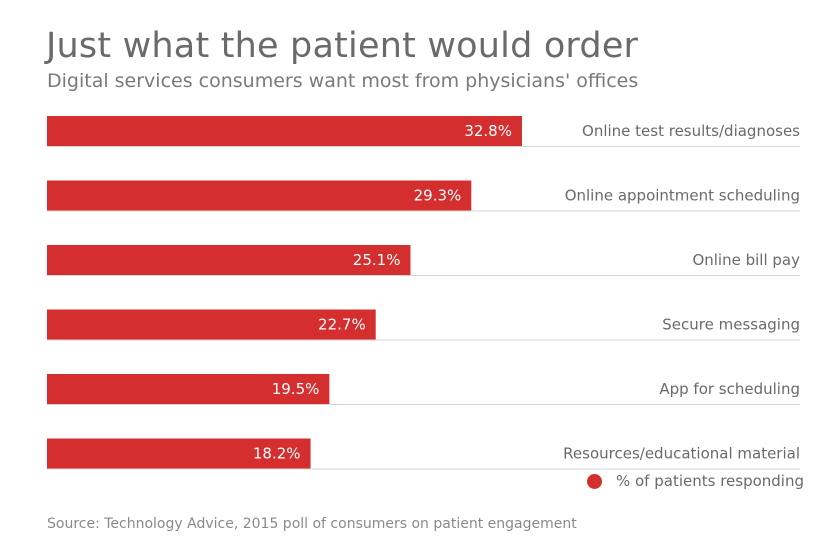  Describe the element at coordinates (342, 325) in the screenshot. I see `bar-value-label: 22.7%` at that location.